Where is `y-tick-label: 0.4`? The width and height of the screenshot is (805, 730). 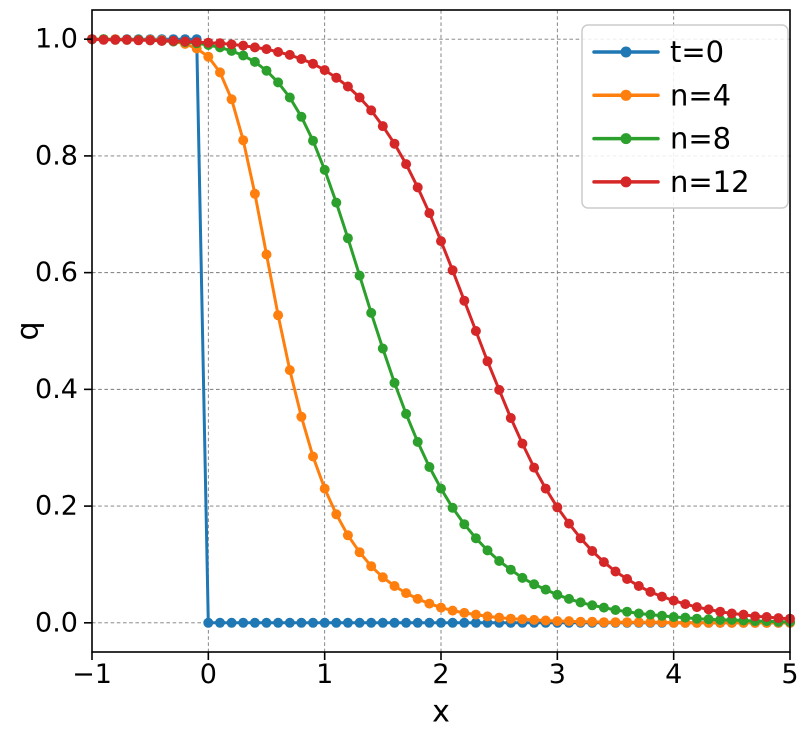
y-tick-label: 0.4 is located at coordinates (56, 389).